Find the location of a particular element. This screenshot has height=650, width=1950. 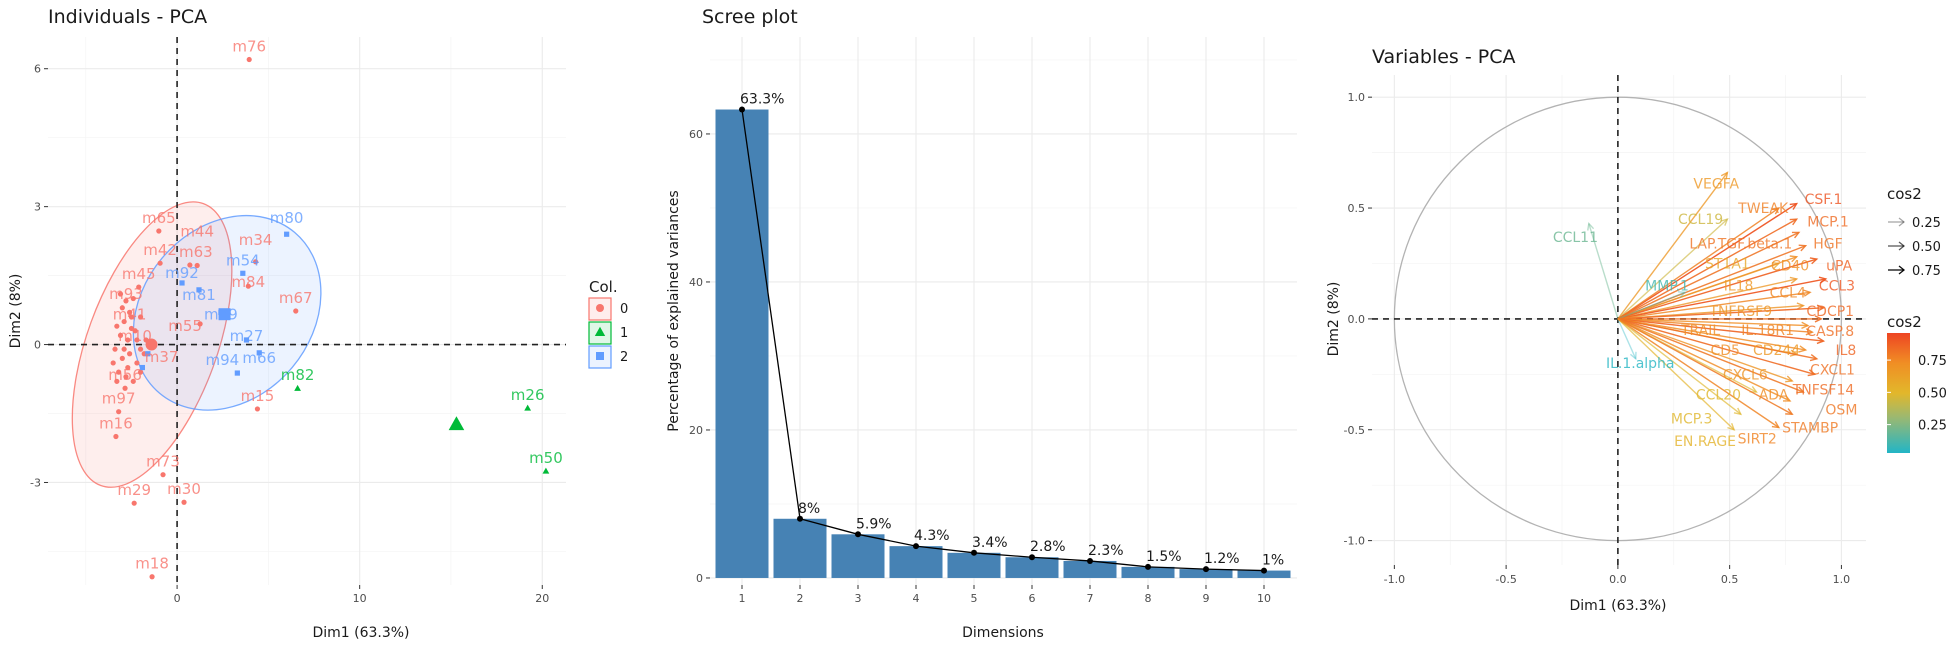

variable-label: TRAIL is located at coordinates (1700, 331).